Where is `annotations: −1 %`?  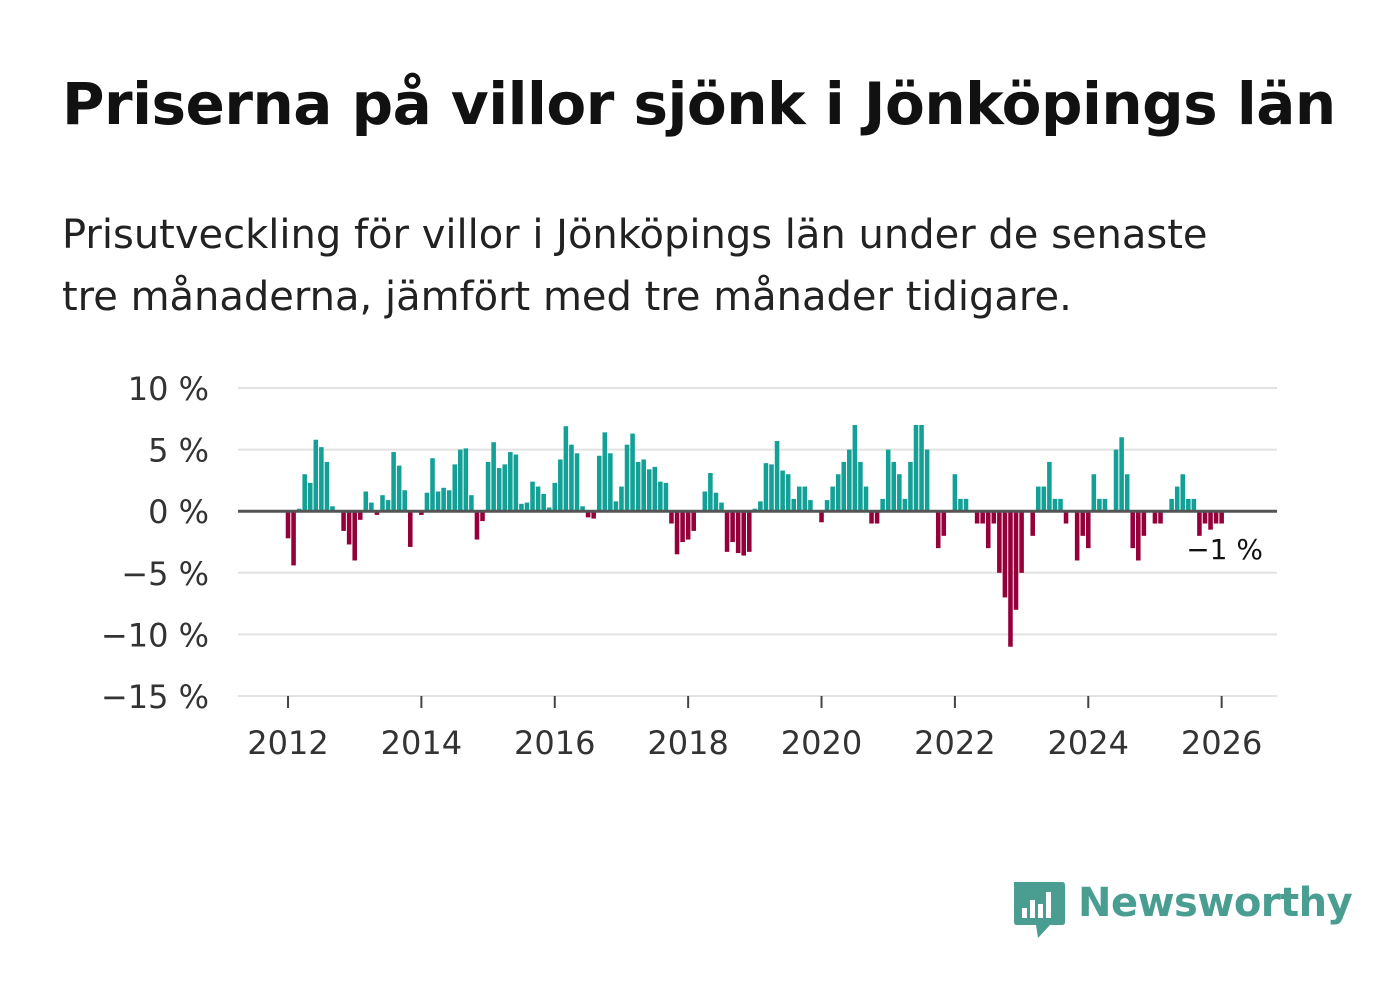
annotations: −1 % is located at coordinates (1224, 549).